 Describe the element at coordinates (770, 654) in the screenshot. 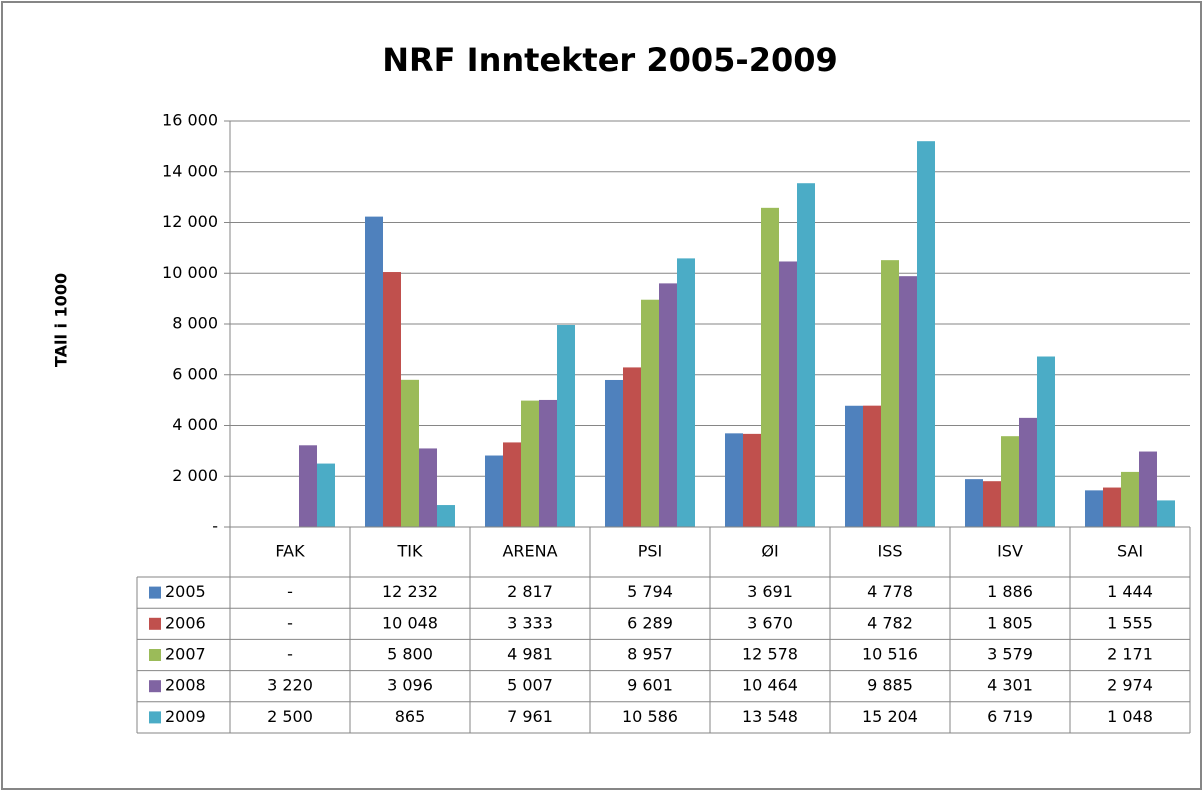

I see `table-cell: 12 578` at that location.